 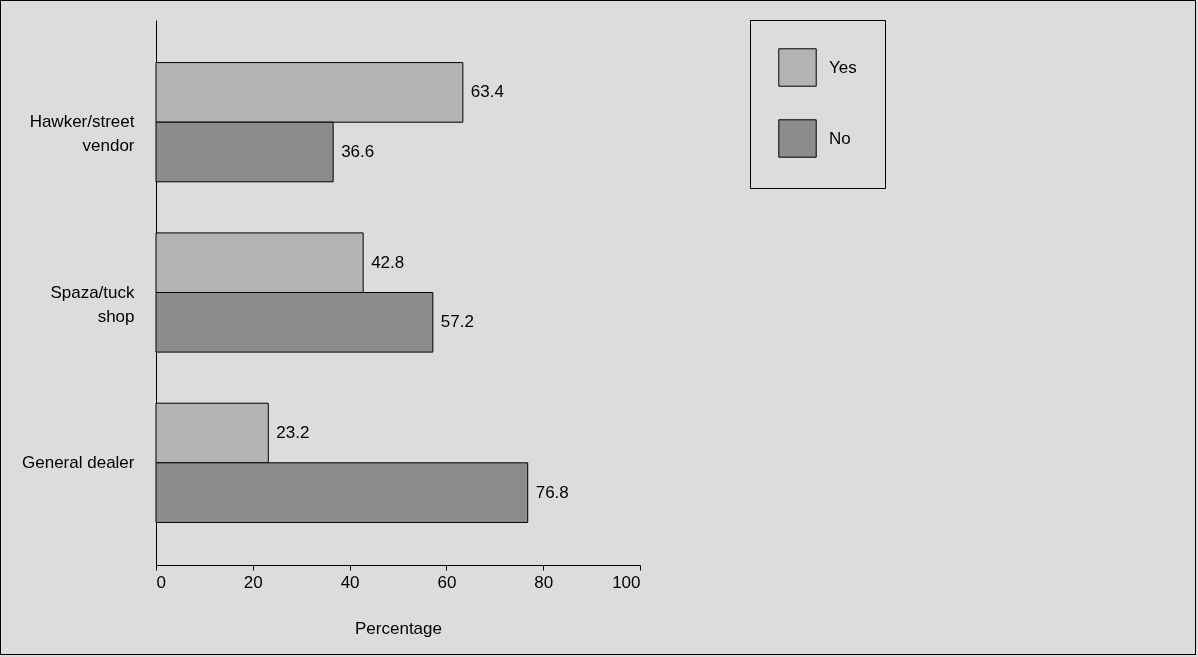 What do you see at coordinates (161, 582) in the screenshot?
I see `x-tick-label: 0` at bounding box center [161, 582].